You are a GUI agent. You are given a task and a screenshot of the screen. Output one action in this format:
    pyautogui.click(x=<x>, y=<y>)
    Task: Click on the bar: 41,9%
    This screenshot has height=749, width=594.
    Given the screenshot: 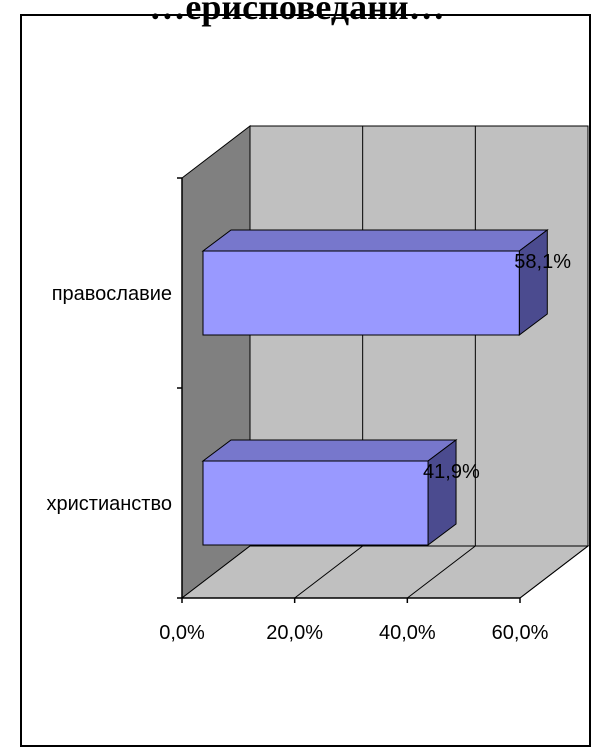 What is the action you would take?
    pyautogui.click(x=340, y=492)
    